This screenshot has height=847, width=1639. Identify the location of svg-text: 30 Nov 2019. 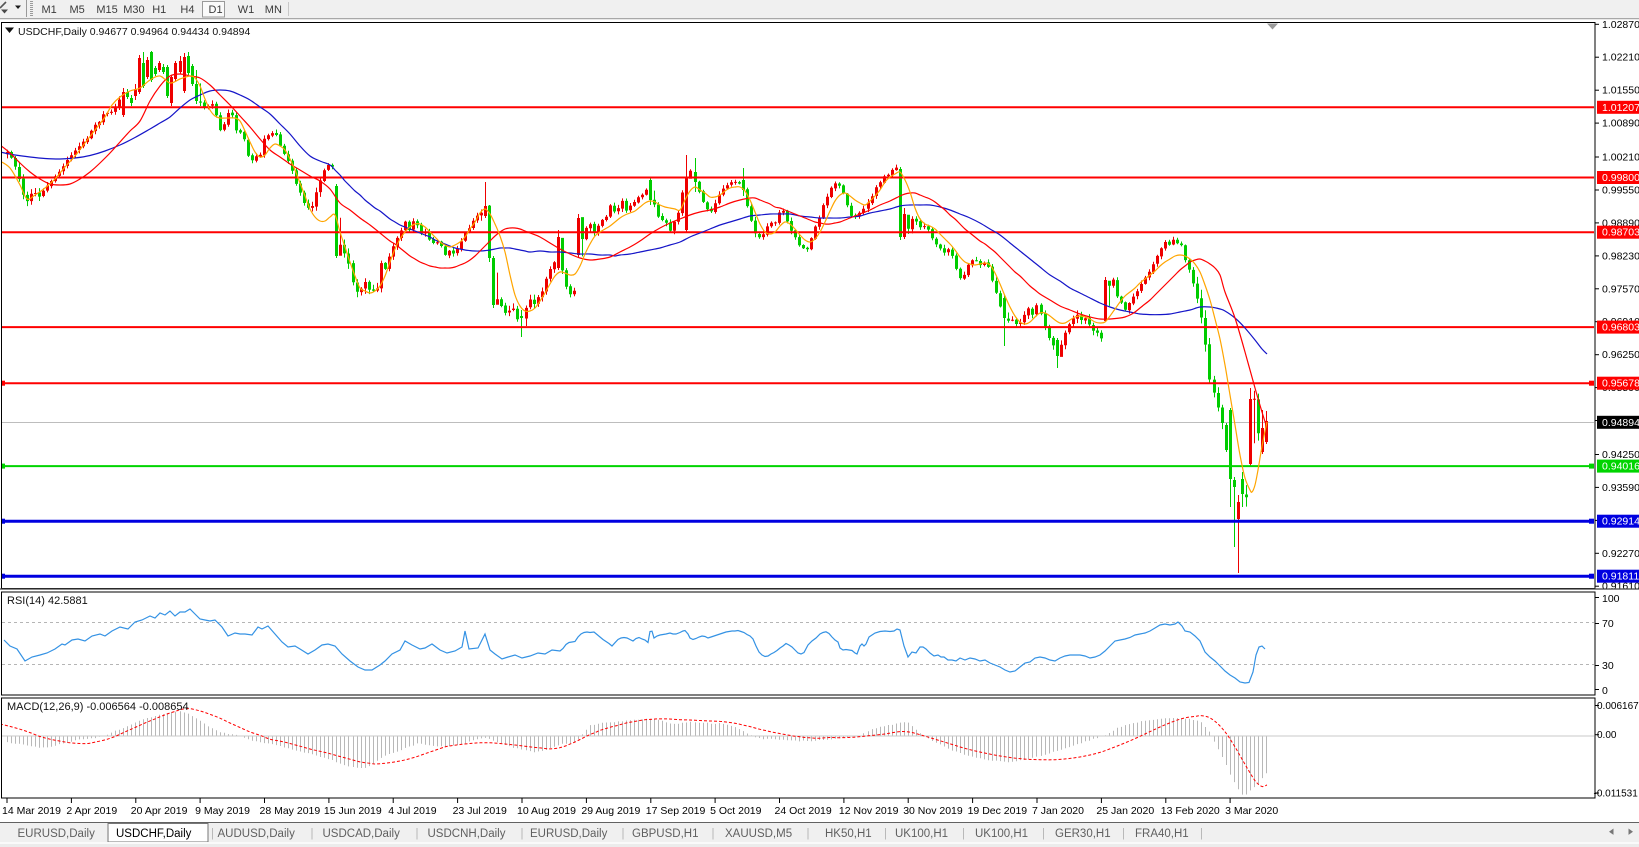
(933, 811).